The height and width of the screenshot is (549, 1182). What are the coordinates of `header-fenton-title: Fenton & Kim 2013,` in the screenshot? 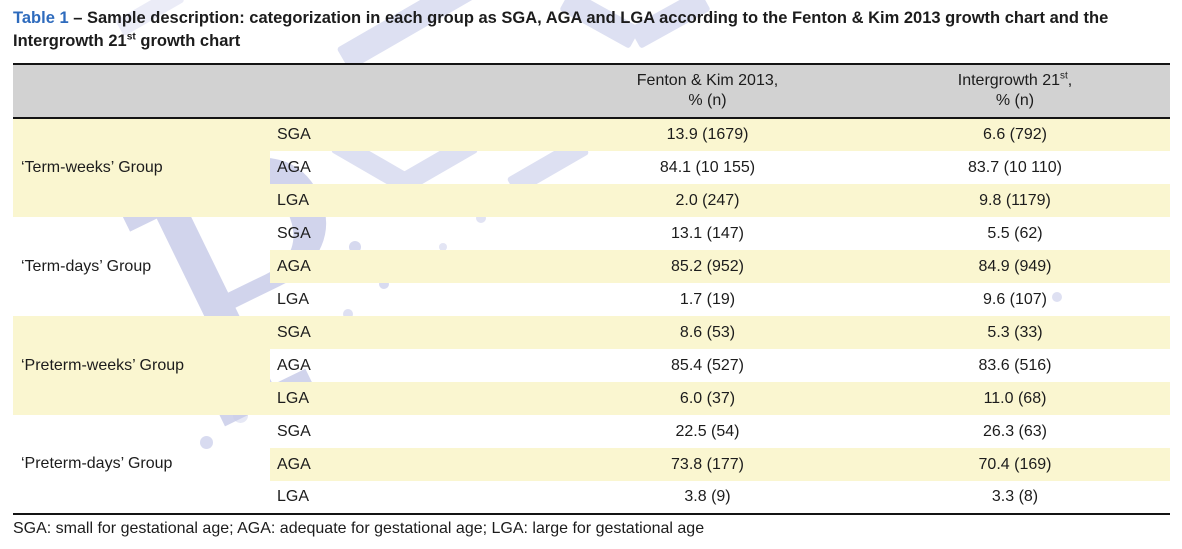 It's located at (707, 80).